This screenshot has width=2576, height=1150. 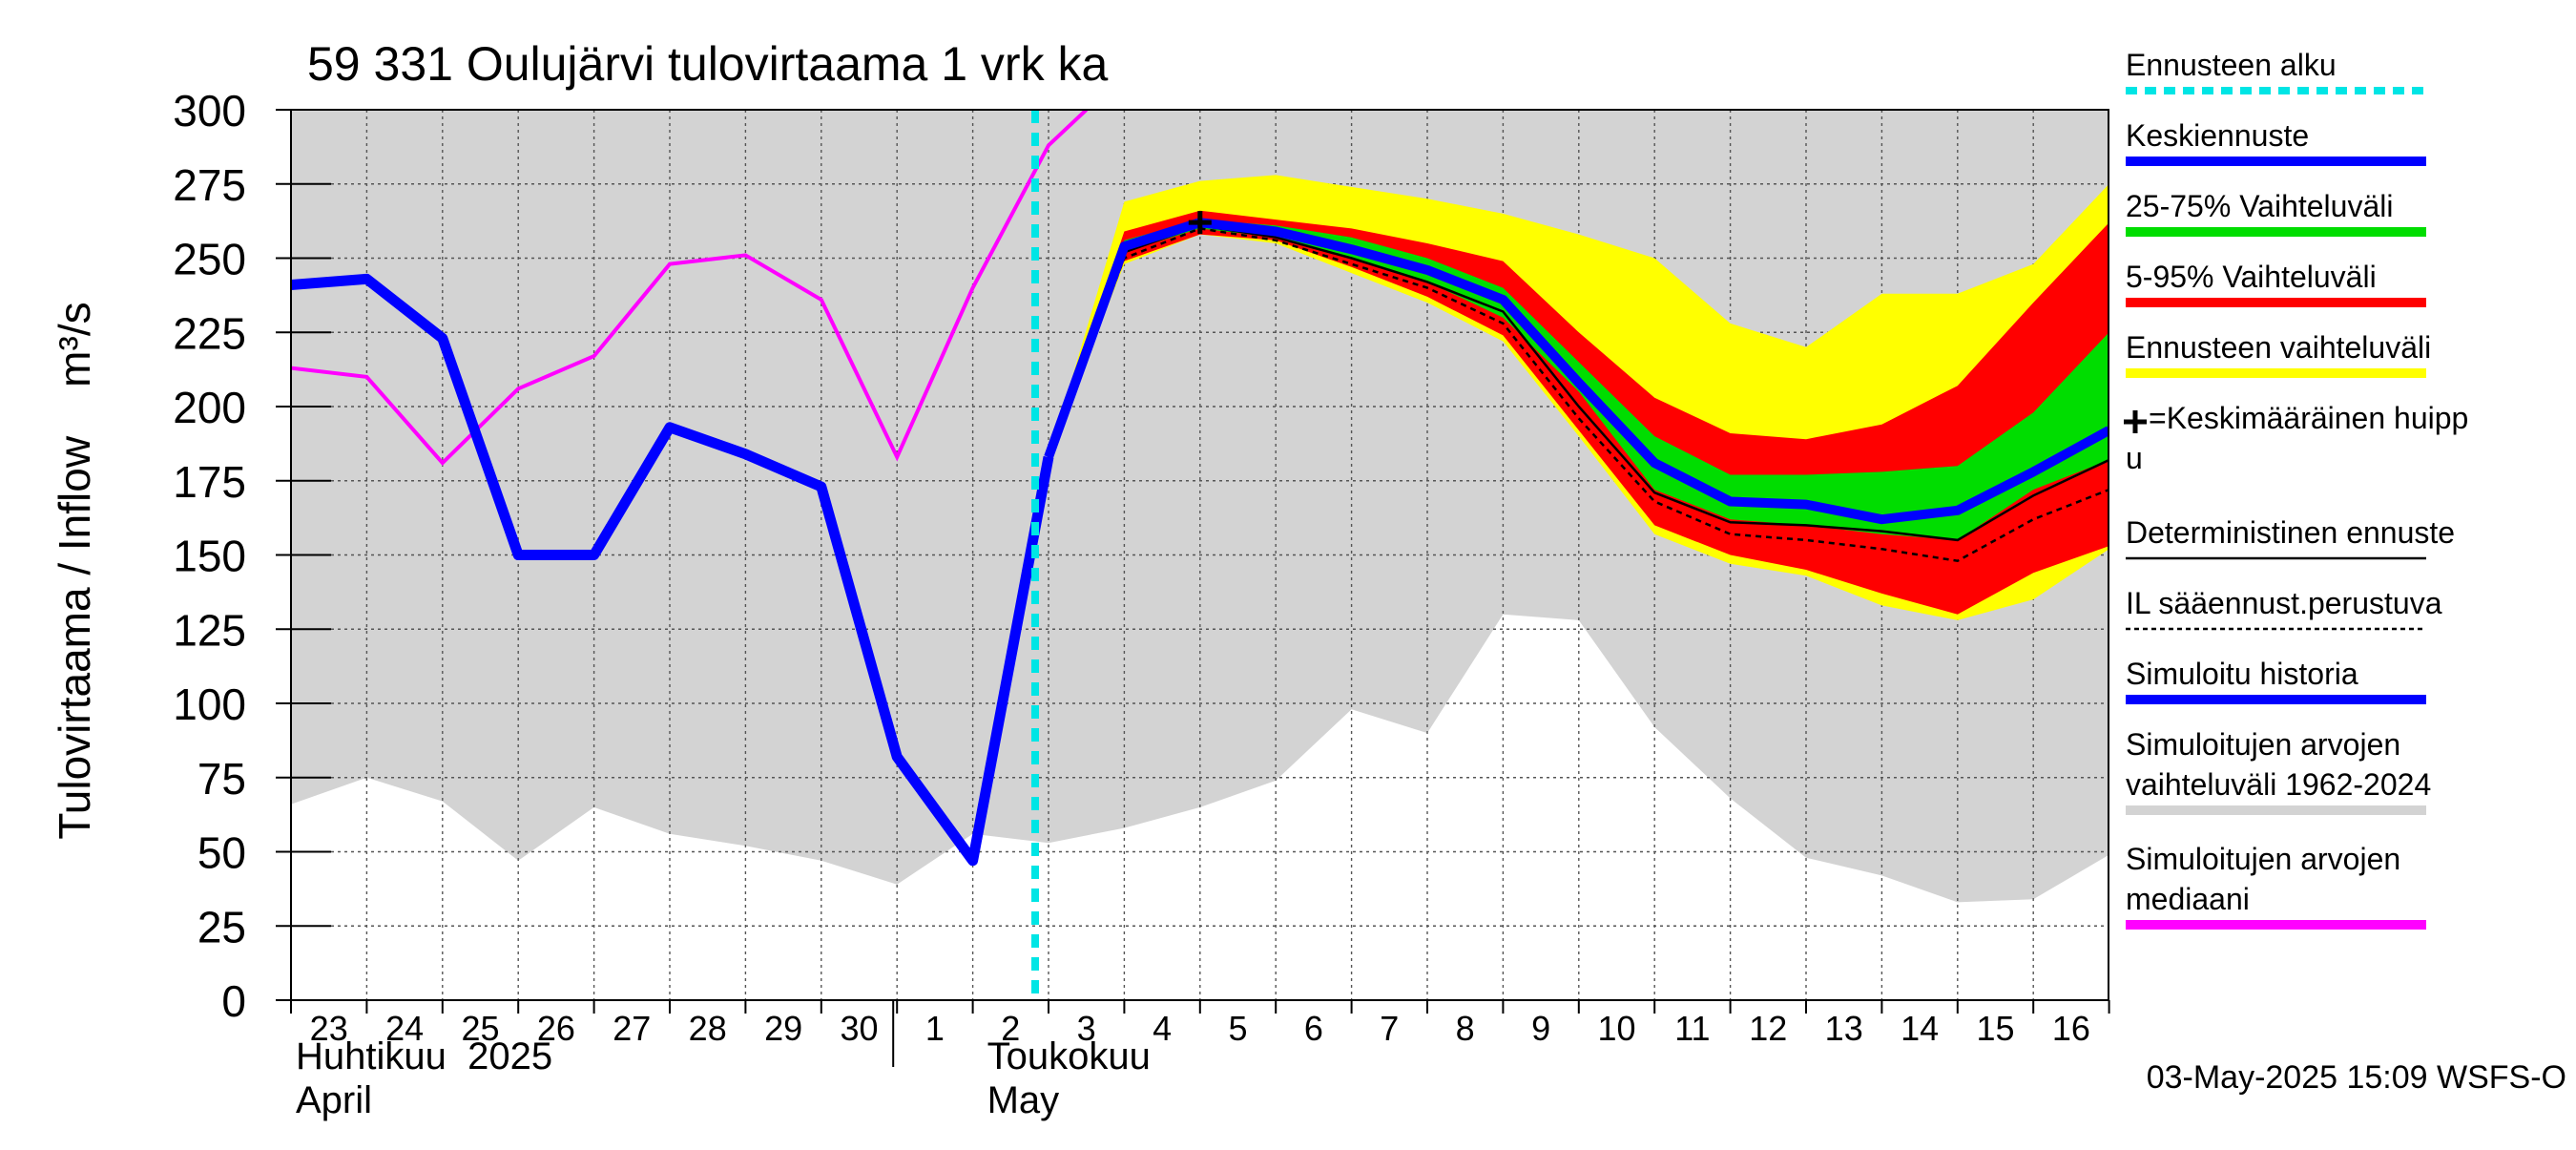 I want to click on legend-label: IL sääennust.perustuva, so click(x=2284, y=603).